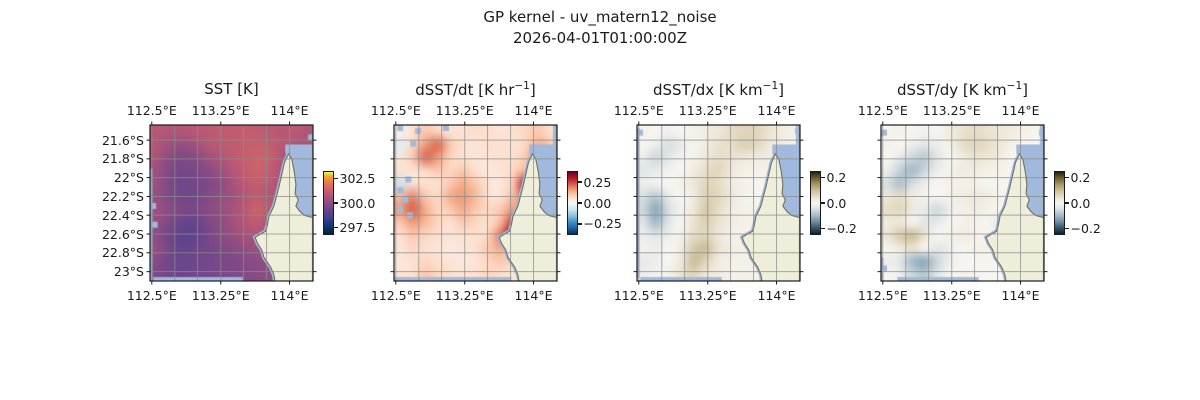  Describe the element at coordinates (122, 159) in the screenshot. I see `y-tick-label: 21.8°S` at that location.